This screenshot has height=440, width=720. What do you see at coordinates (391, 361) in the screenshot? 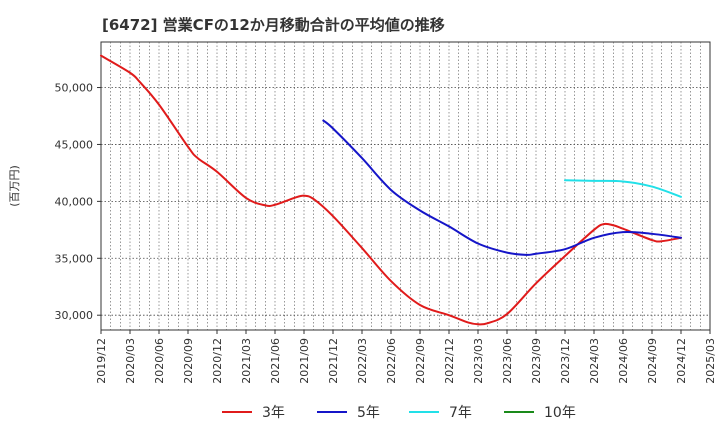
I see `x-tick-label: 2022/06` at bounding box center [391, 361].